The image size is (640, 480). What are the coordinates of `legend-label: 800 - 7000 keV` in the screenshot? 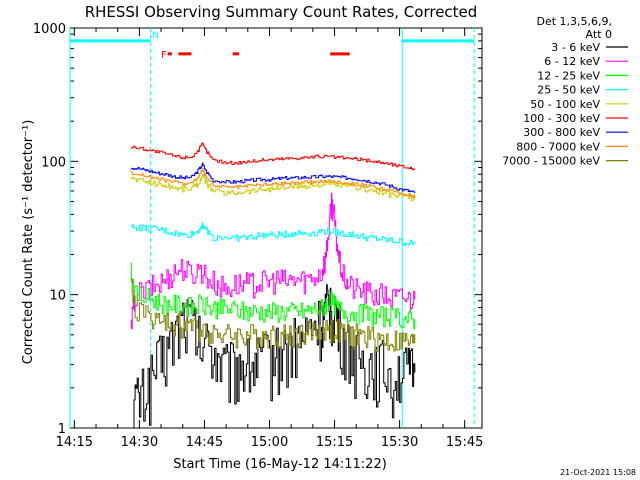 It's located at (558, 146).